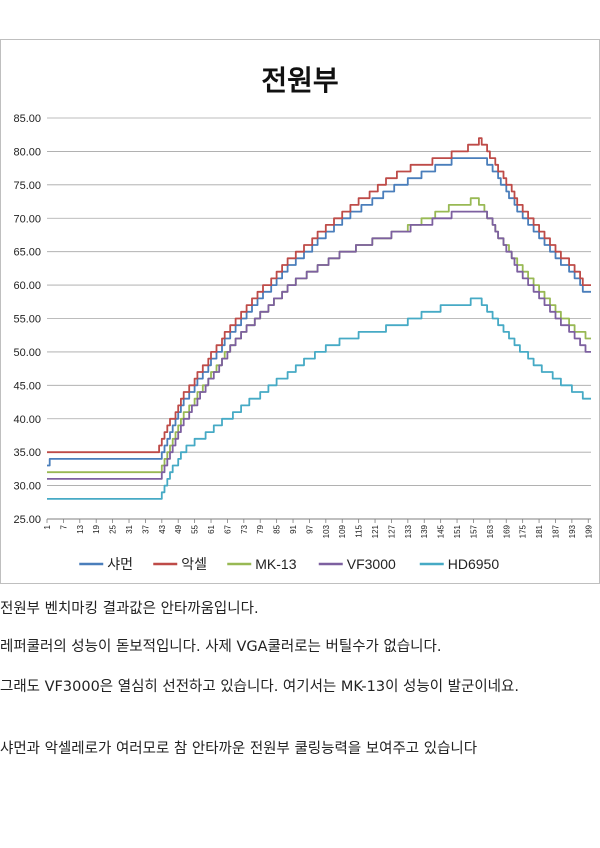 This screenshot has width=600, height=848. What do you see at coordinates (375, 531) in the screenshot?
I see `x-tick-label: 121` at bounding box center [375, 531].